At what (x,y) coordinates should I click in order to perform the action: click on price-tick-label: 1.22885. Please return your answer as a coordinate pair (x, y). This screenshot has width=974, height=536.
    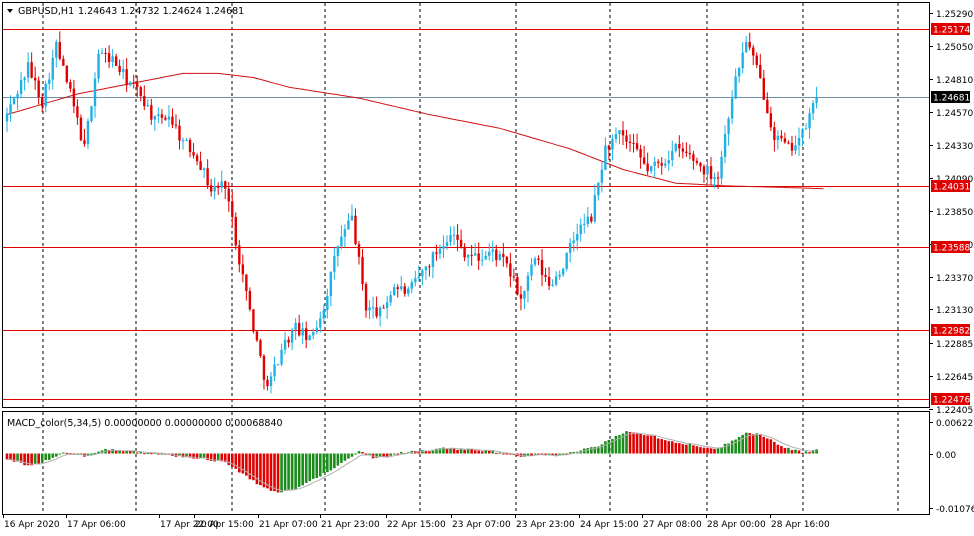
    Looking at the image, I should click on (954, 345).